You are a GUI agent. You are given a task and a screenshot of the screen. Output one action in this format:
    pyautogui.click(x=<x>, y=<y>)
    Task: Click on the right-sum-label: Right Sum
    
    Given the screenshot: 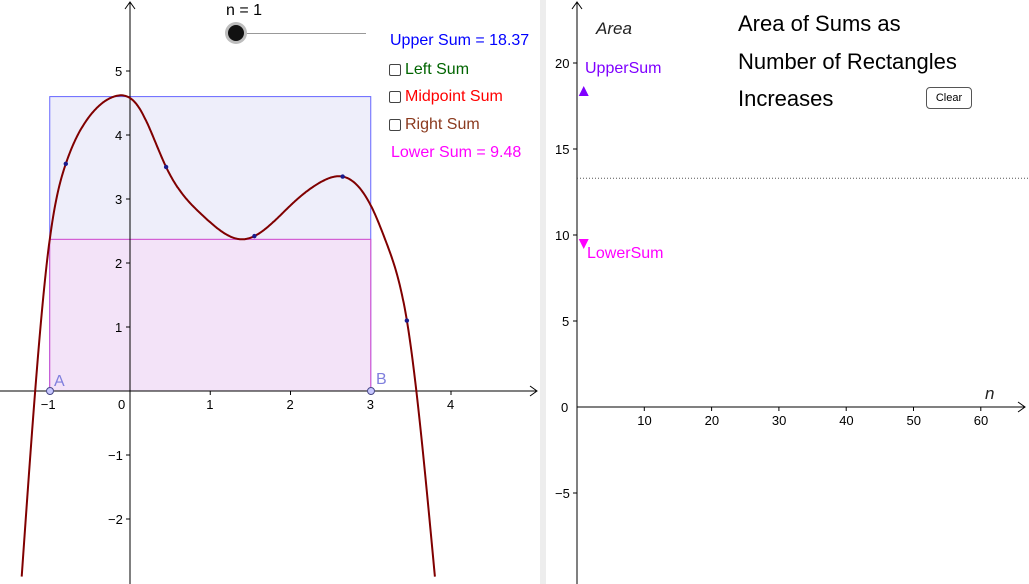 What is the action you would take?
    pyautogui.click(x=442, y=124)
    